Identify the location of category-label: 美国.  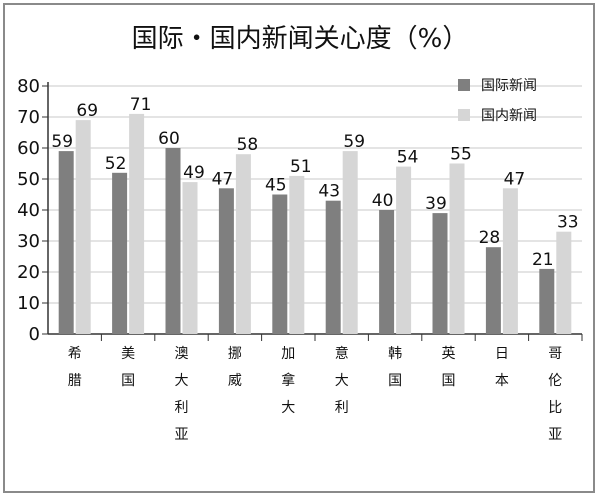
(128, 367).